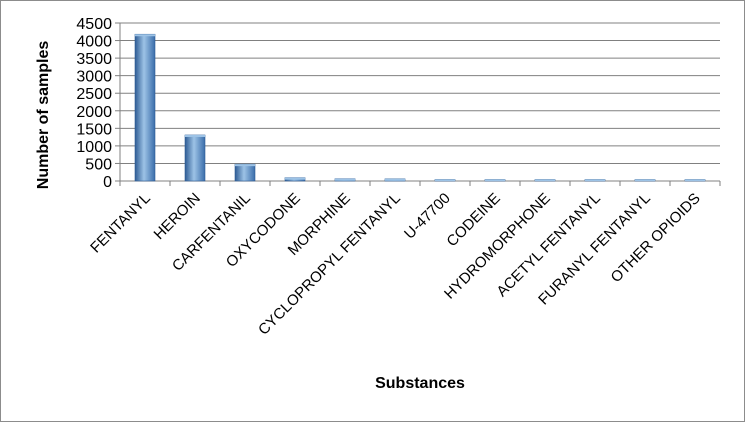 The height and width of the screenshot is (422, 745). Describe the element at coordinates (94, 24) in the screenshot. I see `y-tick-label: 4500` at that location.